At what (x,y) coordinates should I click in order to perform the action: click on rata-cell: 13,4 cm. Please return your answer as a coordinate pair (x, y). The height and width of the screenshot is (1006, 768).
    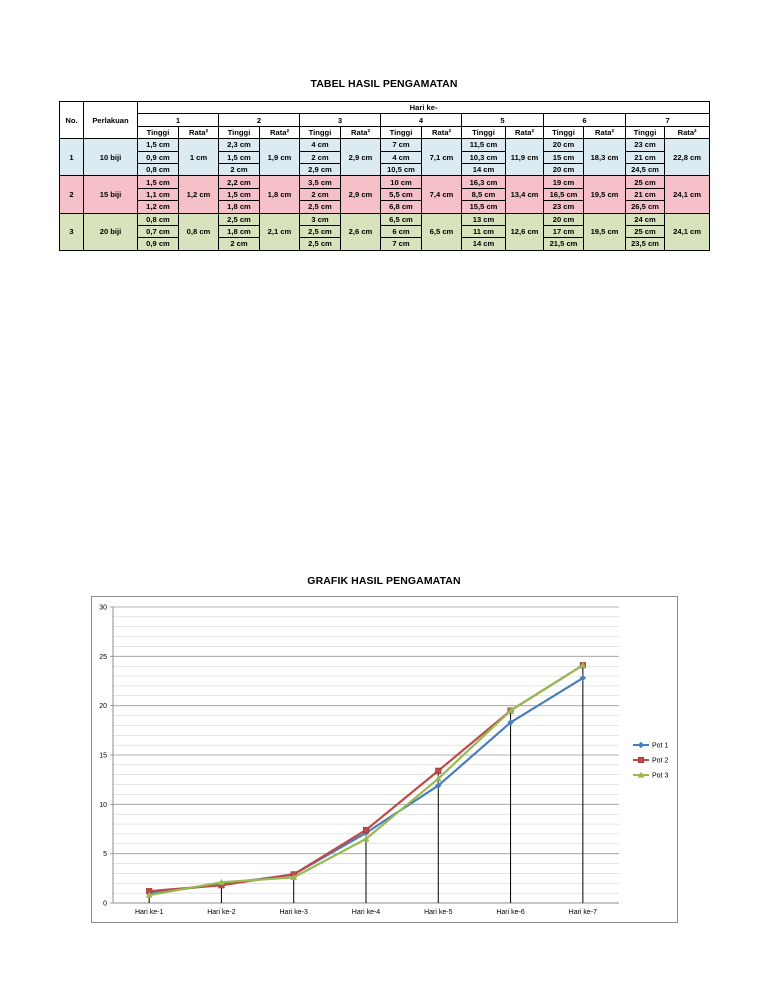
    Looking at the image, I should click on (524, 194).